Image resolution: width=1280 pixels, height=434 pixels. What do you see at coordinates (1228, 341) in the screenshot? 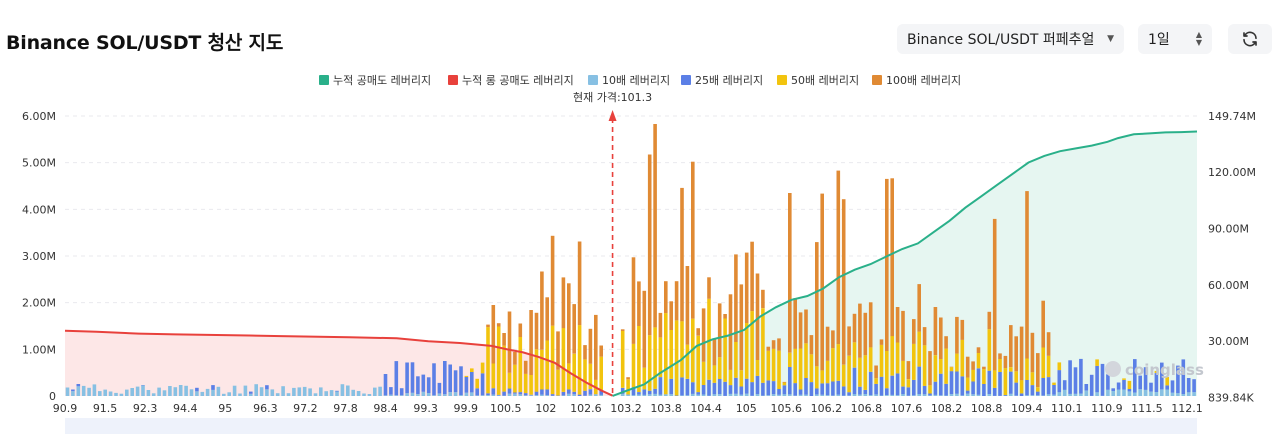
I see `y-right-tick: 30.00M` at bounding box center [1228, 341].